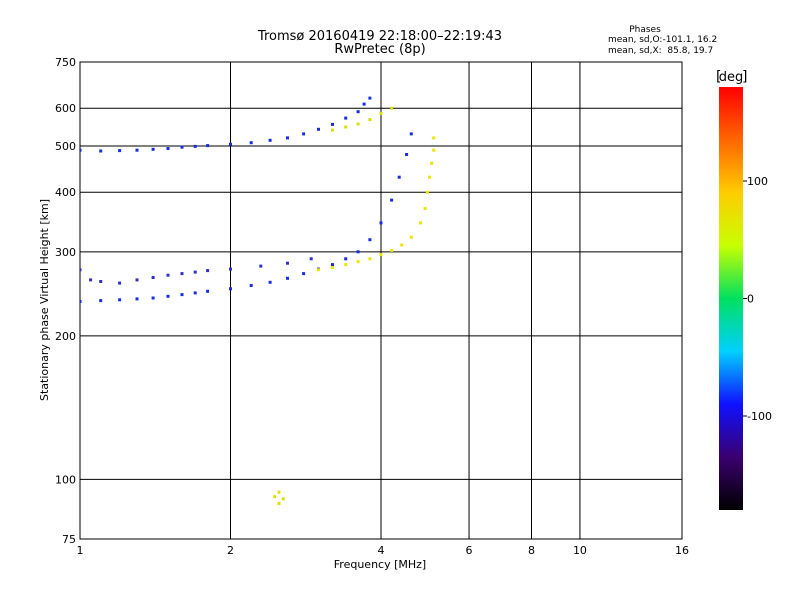  Describe the element at coordinates (65, 479) in the screenshot. I see `y-tick-label: 100` at that location.